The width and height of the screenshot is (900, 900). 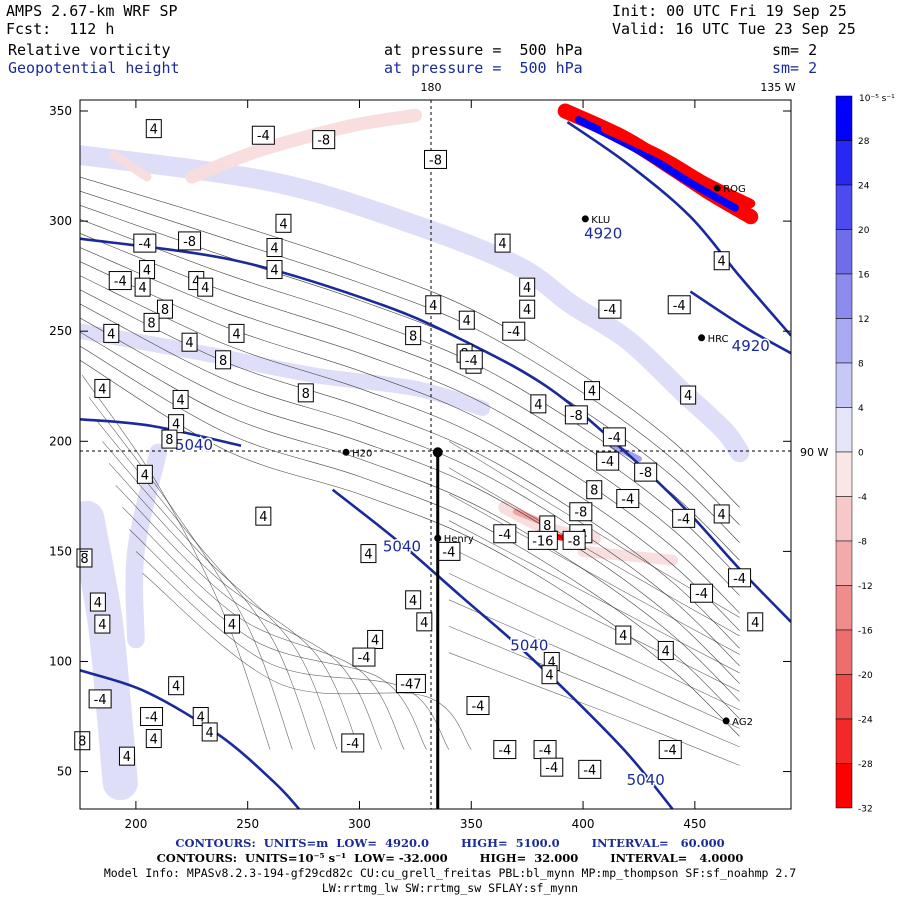 I want to click on colorbar-label: -20, so click(x=865, y=676).